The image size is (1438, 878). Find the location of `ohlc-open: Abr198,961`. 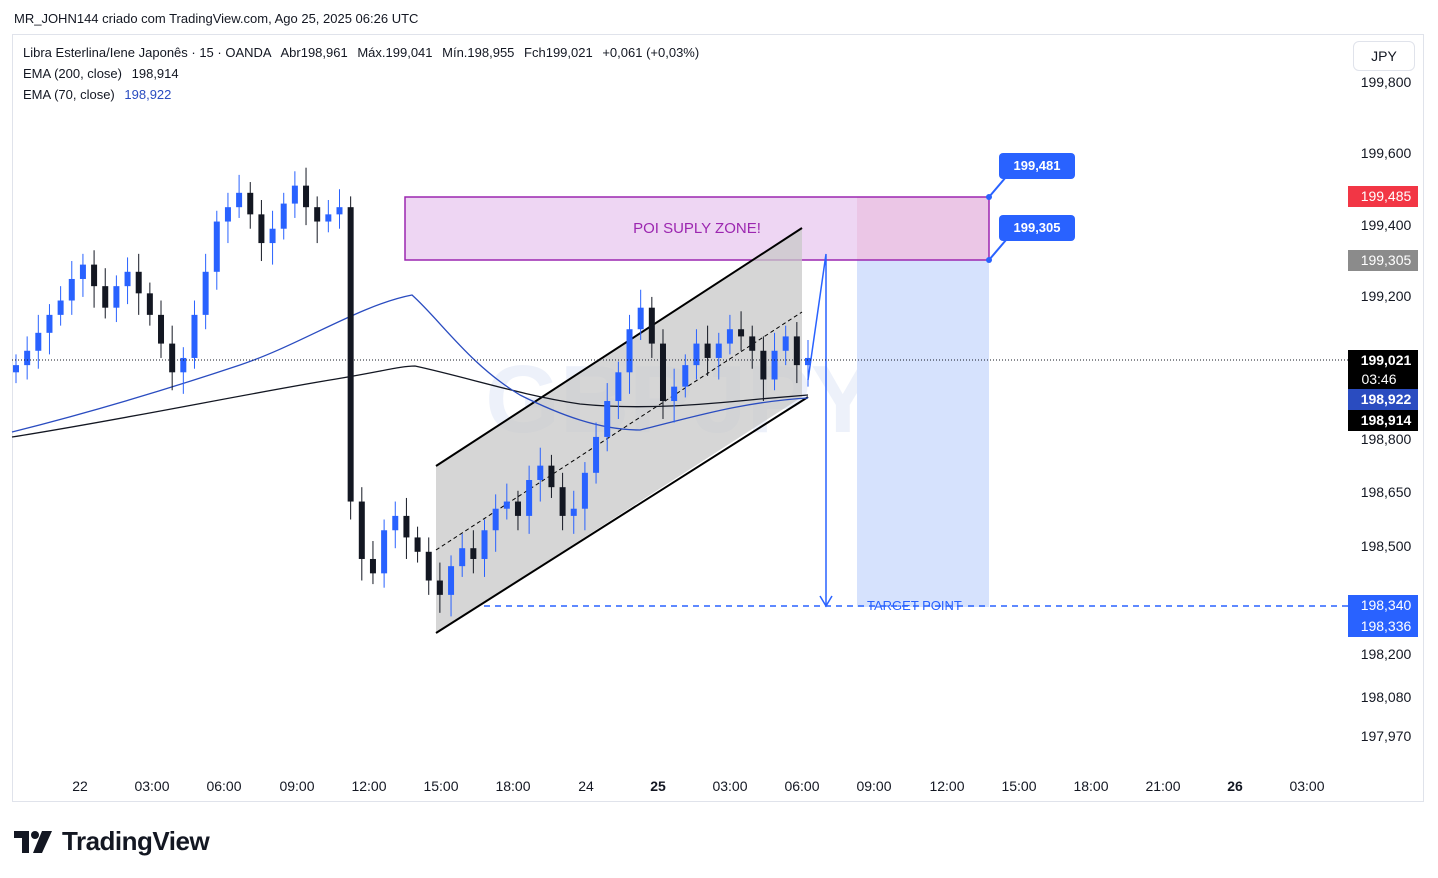

ohlc-open: Abr198,961 is located at coordinates (314, 52).